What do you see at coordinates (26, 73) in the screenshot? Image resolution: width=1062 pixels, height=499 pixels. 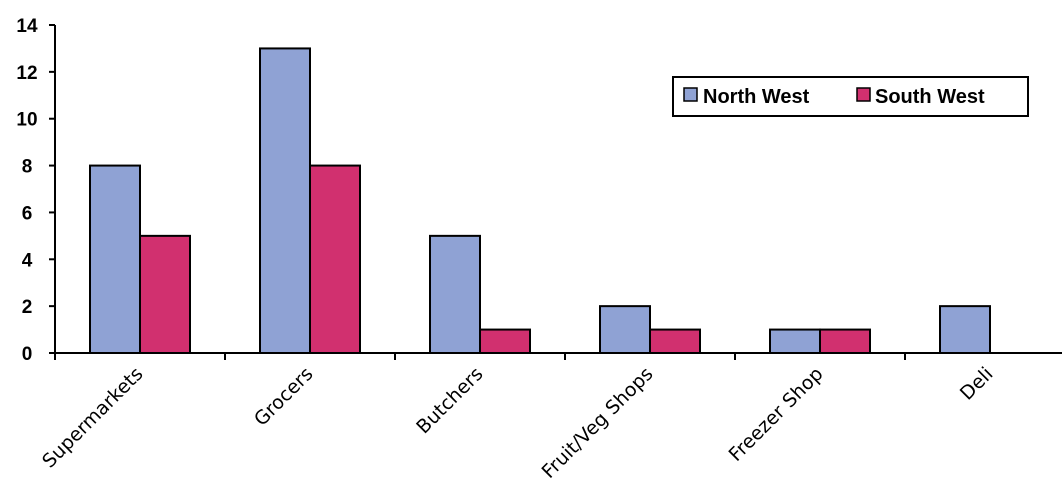 I see `y-tick-label: 12` at bounding box center [26, 73].